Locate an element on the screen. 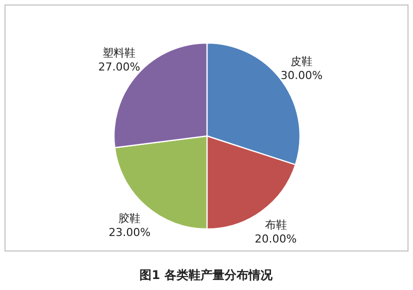  slice-label: 皮鞋 is located at coordinates (301, 61).